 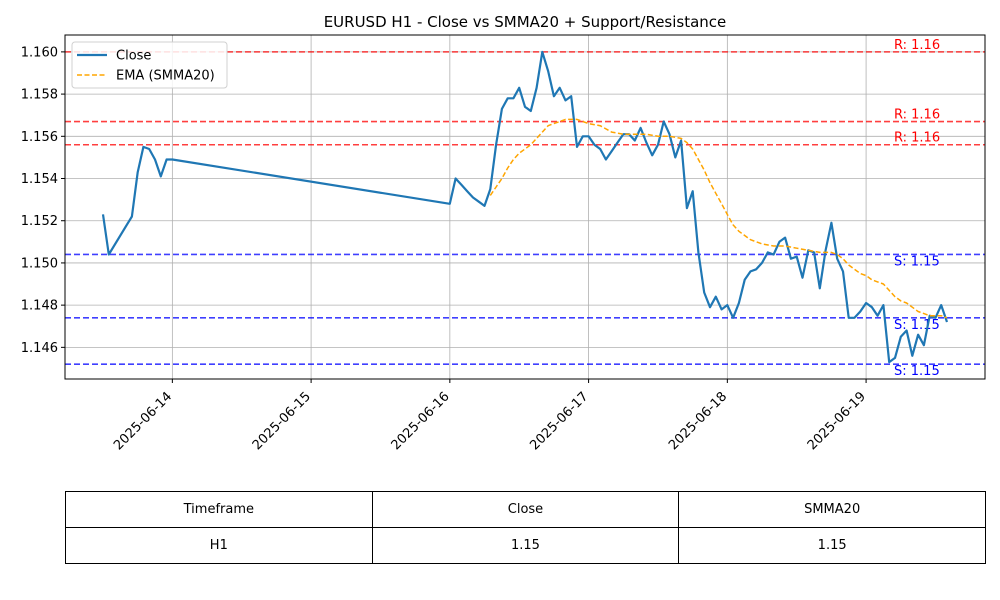 I want to click on y-tick-label: 1.148, so click(x=39, y=306).